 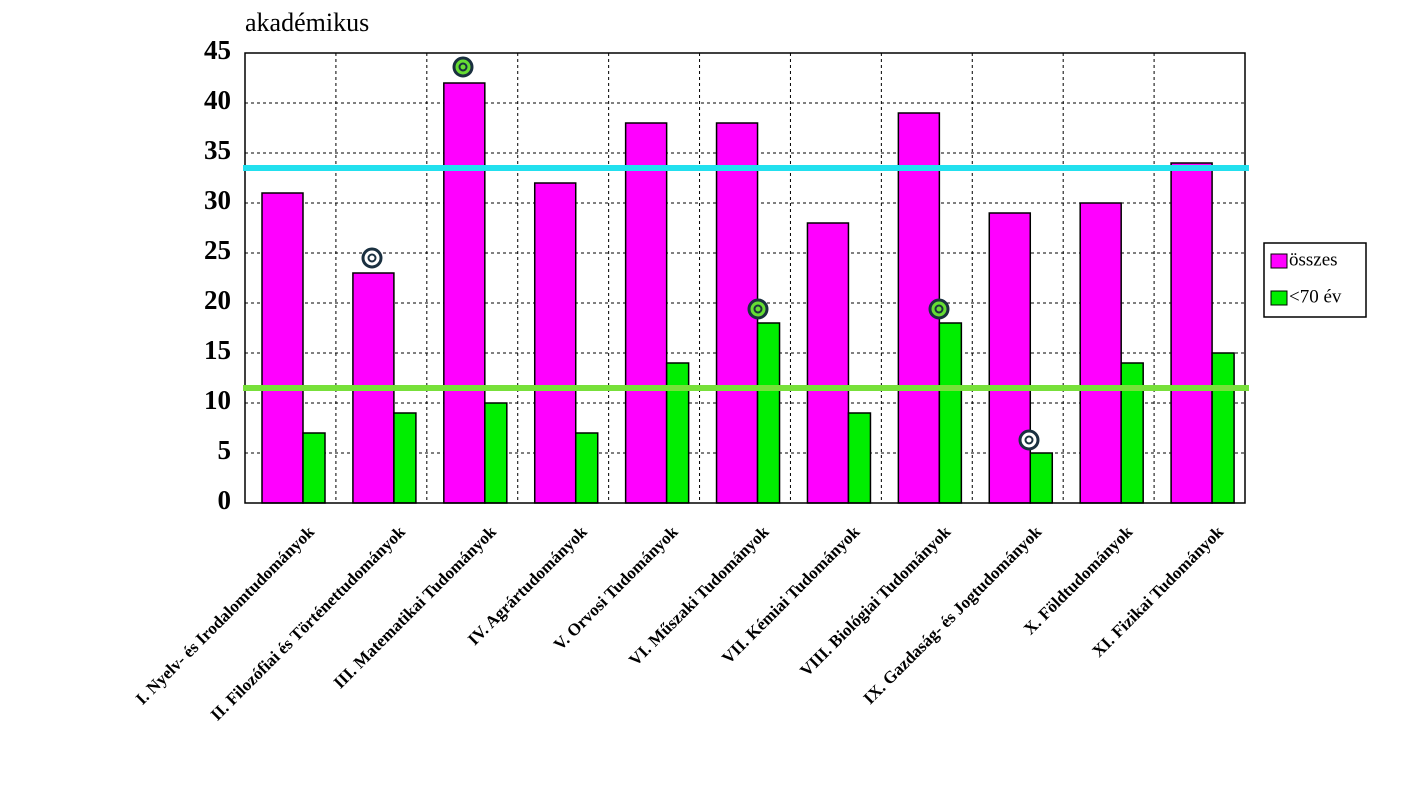 I want to click on x-tick-label: VIII. Biológiai Tudományok, so click(x=875, y=601).